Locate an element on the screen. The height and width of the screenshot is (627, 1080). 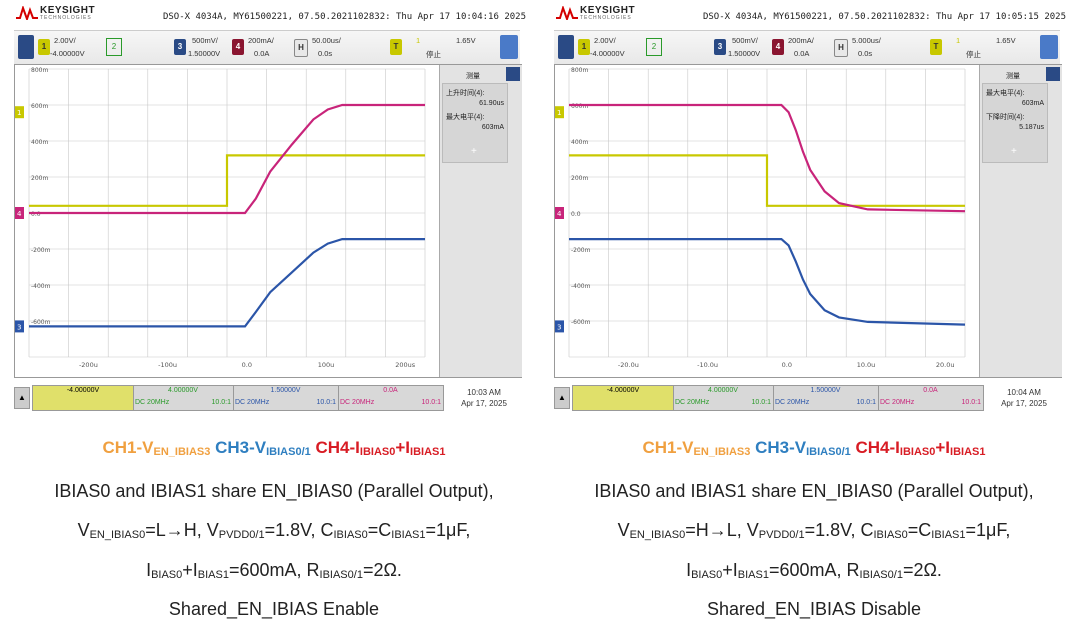
legend-ch3: CH3-VIBIAS0/1 is located at coordinates (263, 448).